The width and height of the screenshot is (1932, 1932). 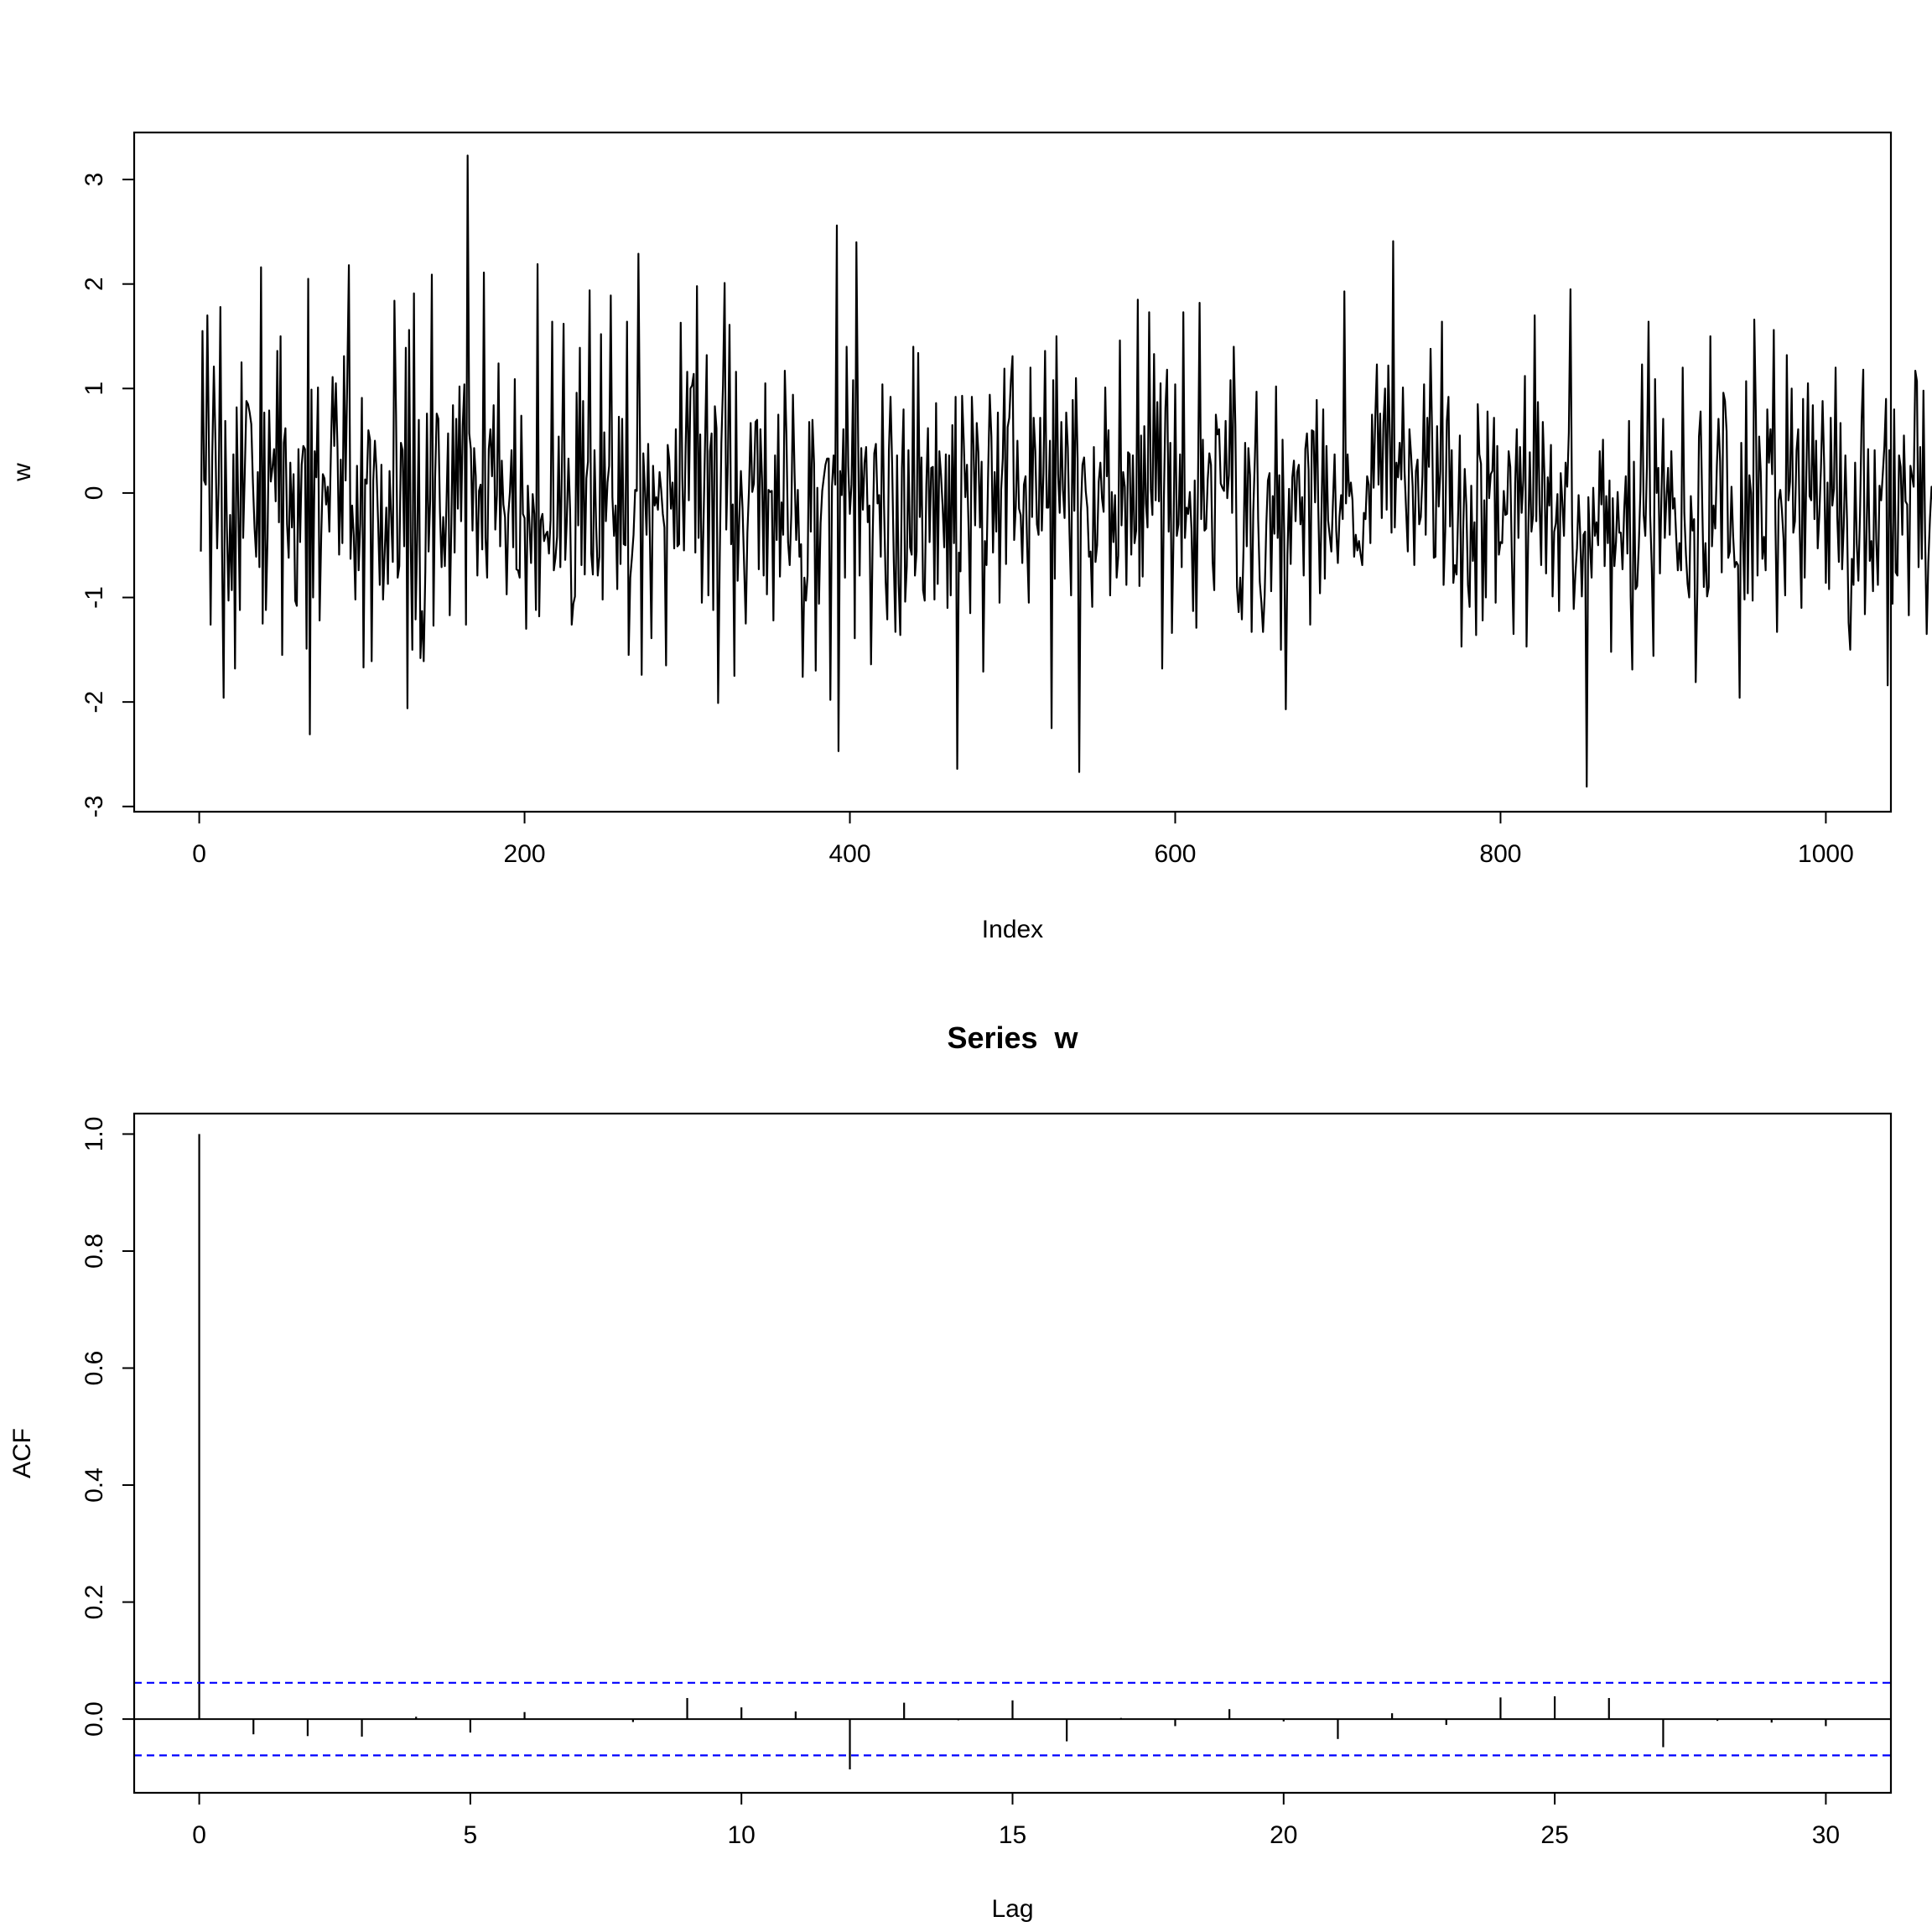 I want to click on y-axis: 0.0 0.2 0.4 0.6 0.8 1.0, so click(x=107, y=1427).